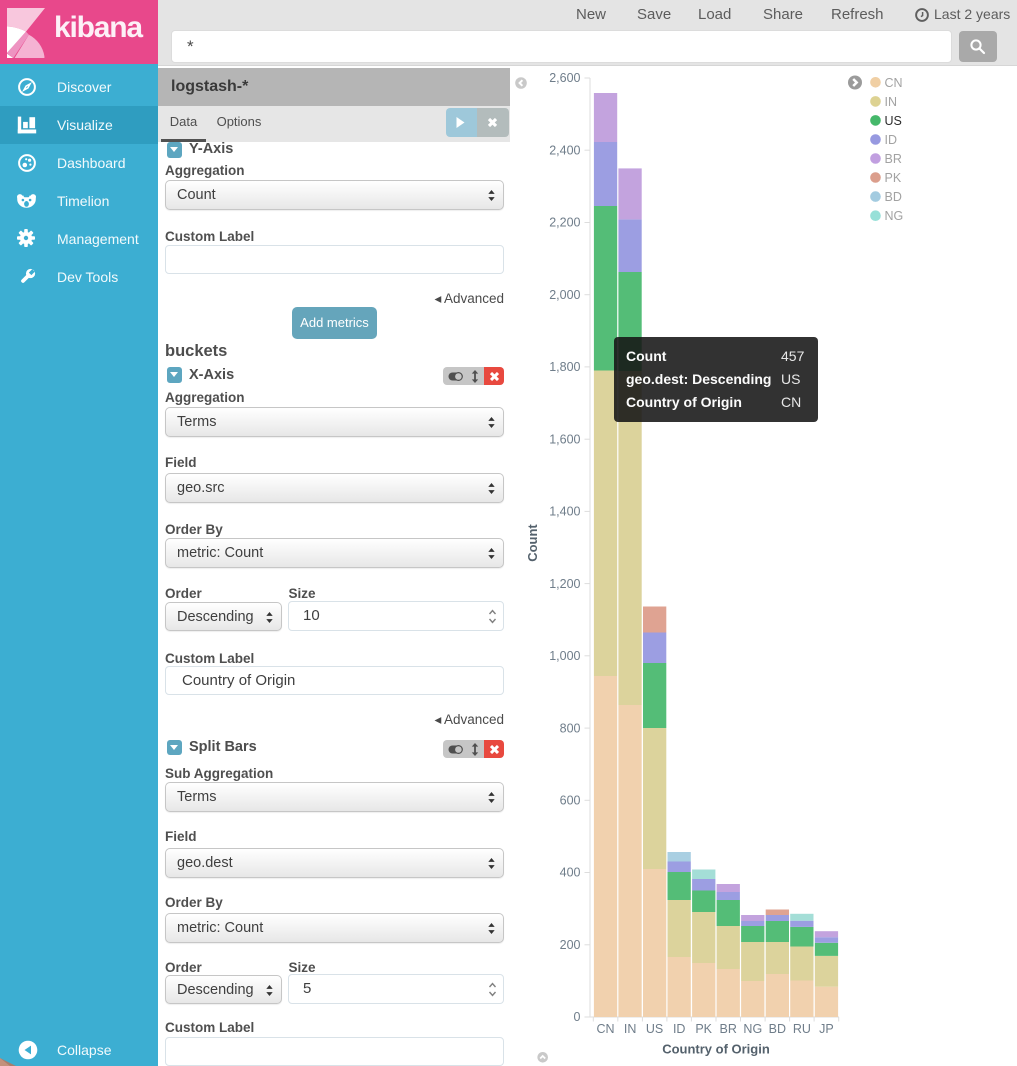  What do you see at coordinates (802, 1029) in the screenshot?
I see `svg-text: RU` at bounding box center [802, 1029].